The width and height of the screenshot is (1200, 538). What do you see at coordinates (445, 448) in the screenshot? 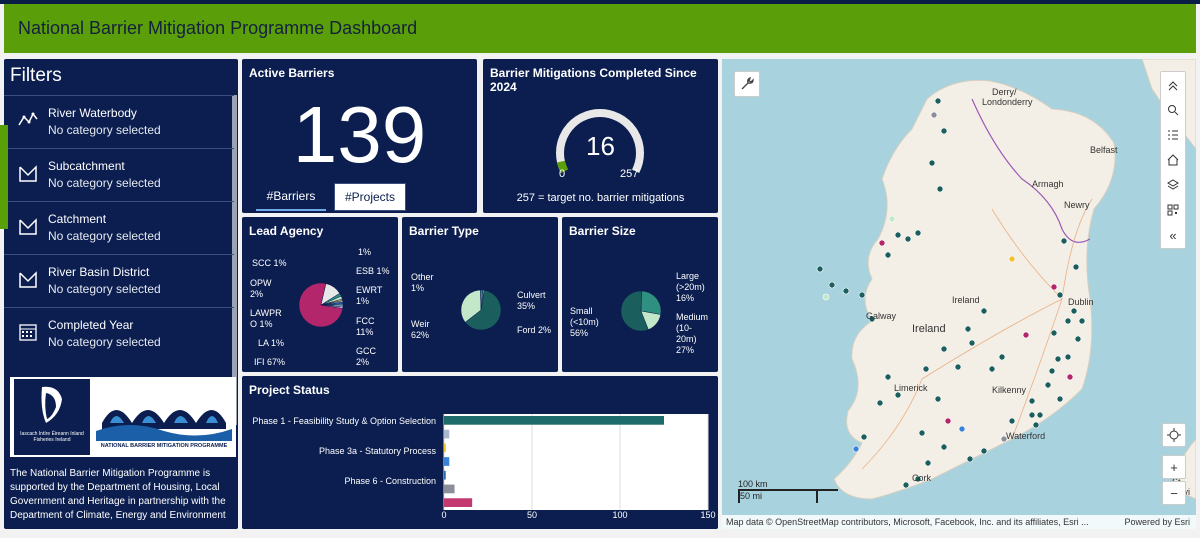
I see `bar-phase-3a-statutory-process` at bounding box center [445, 448].